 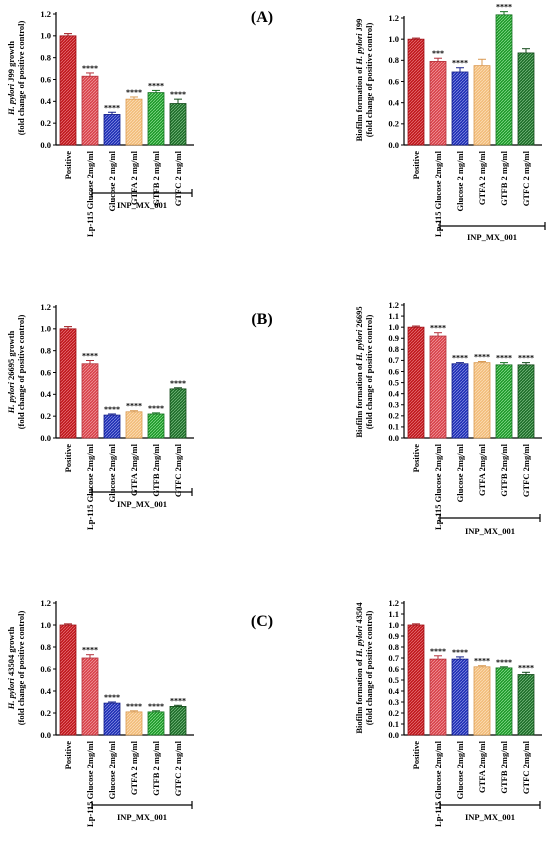 What do you see at coordinates (393, 636) in the screenshot?
I see `y-tick-label: 0.9` at bounding box center [393, 636].